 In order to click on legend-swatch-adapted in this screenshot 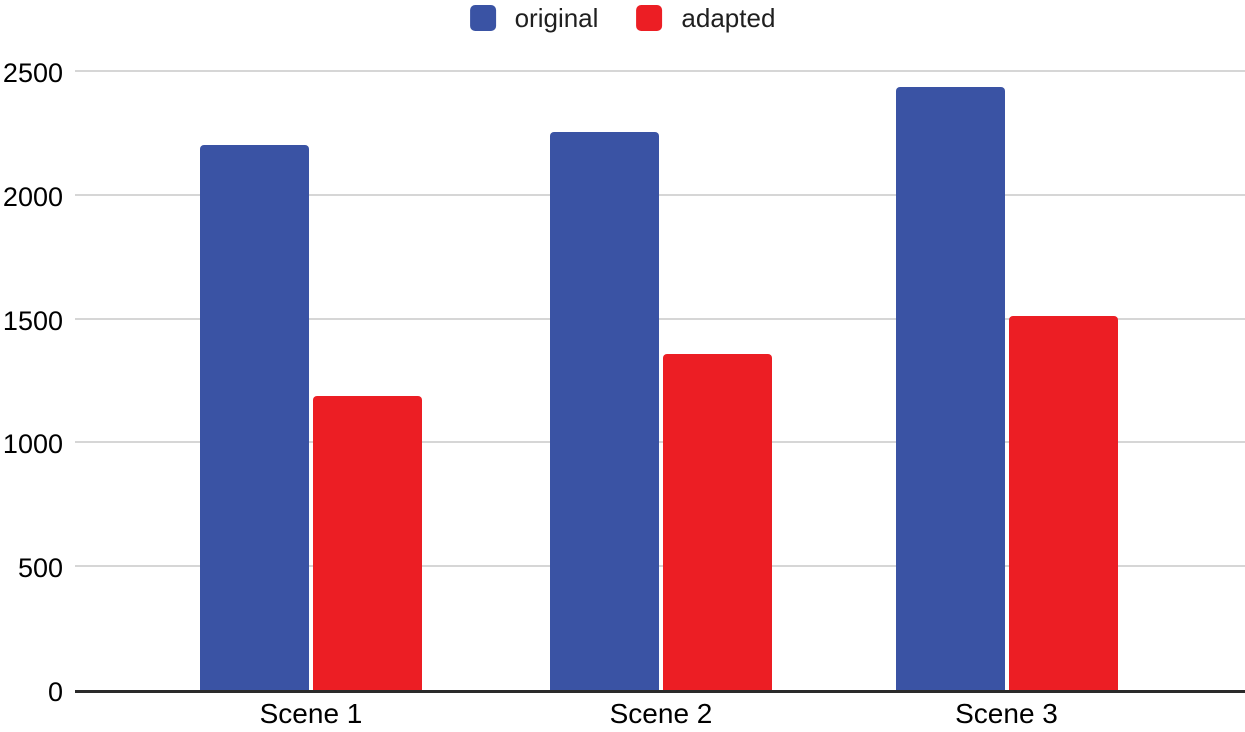, I will do `click(649, 18)`.